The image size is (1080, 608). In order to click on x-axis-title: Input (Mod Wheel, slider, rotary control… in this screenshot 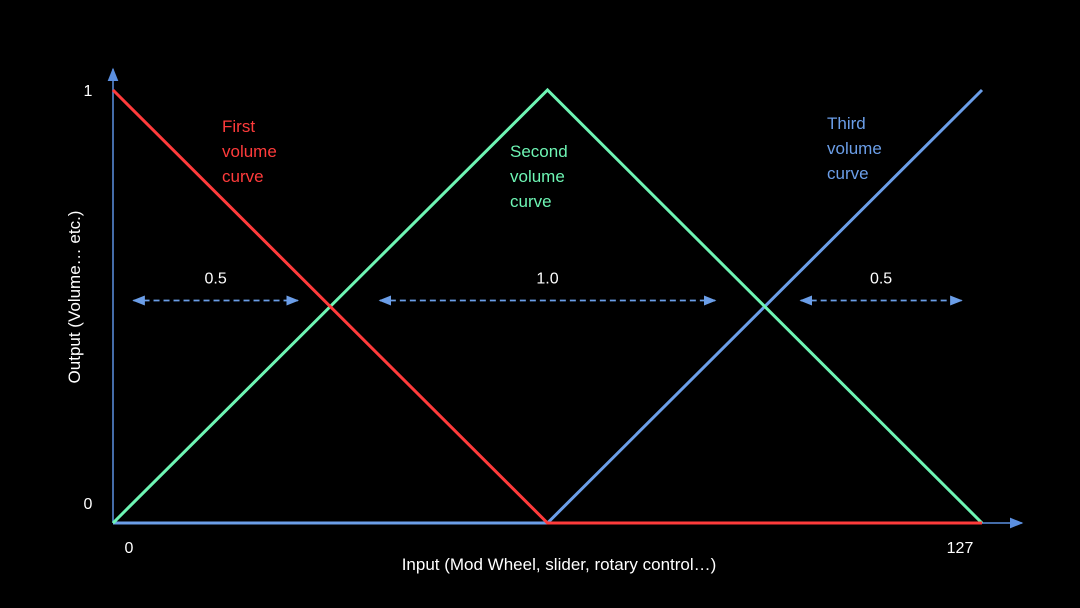, I will do `click(559, 564)`.